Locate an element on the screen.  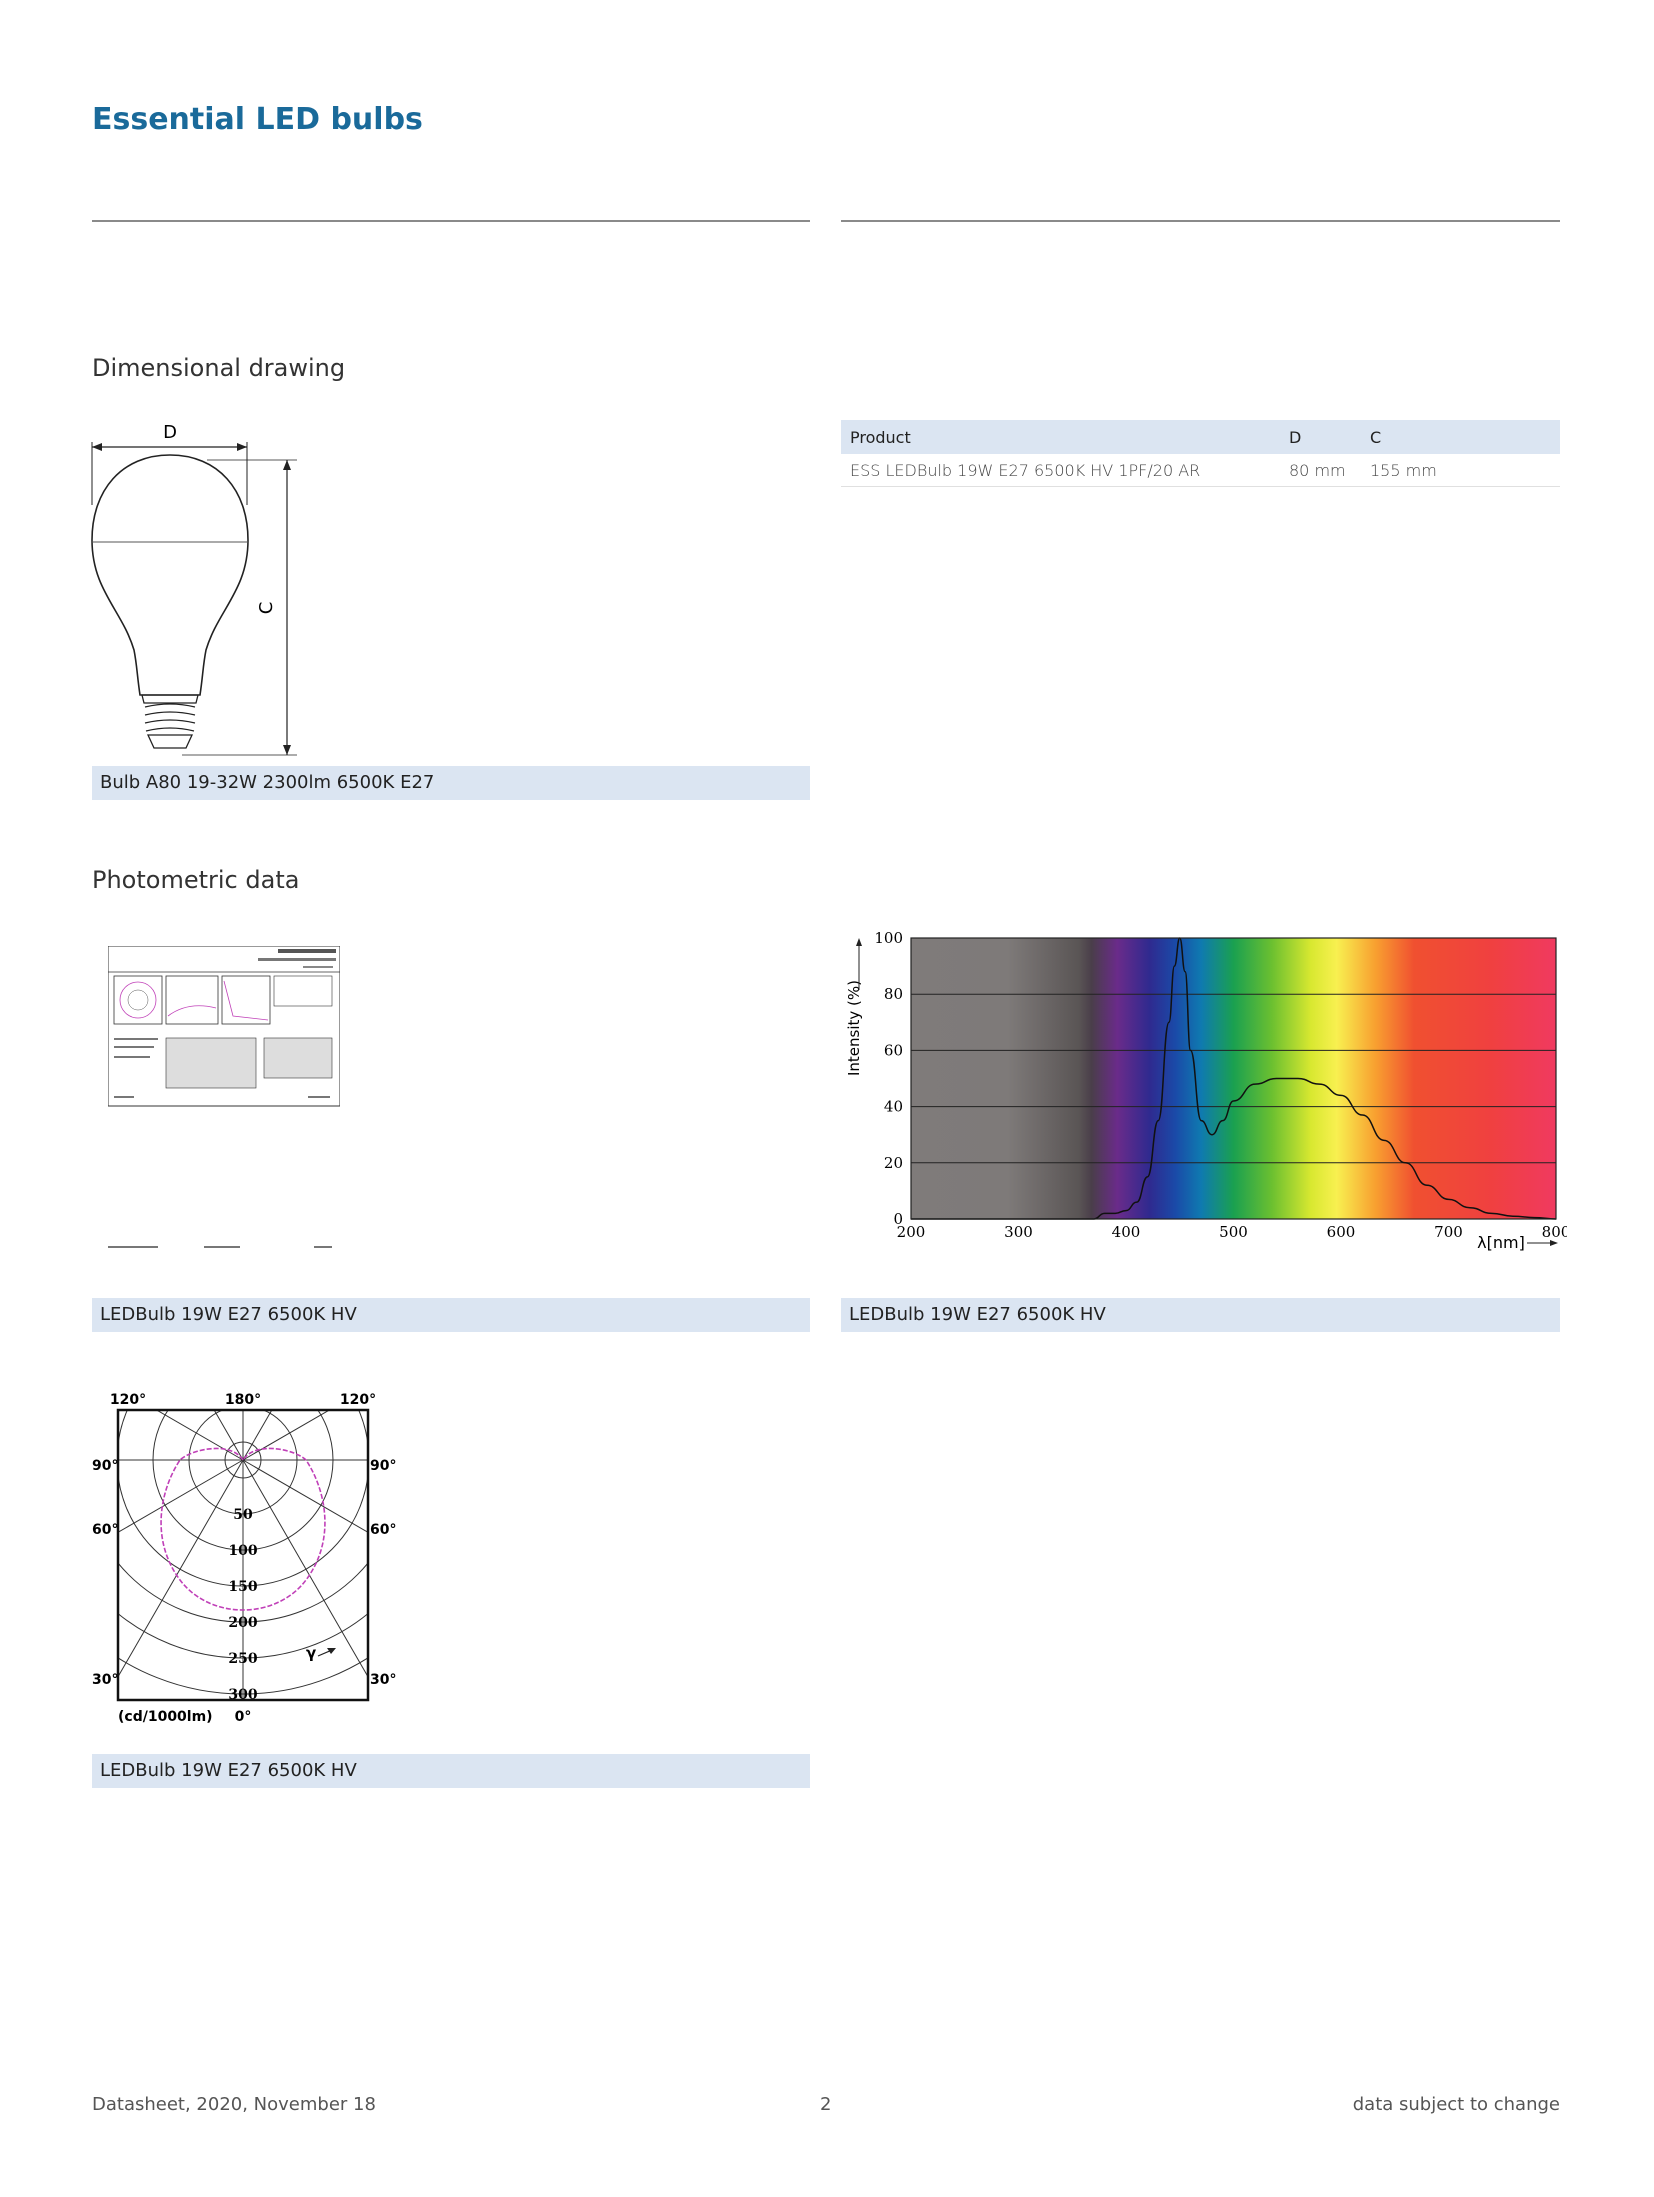
x-tick-label: 400 is located at coordinates (1126, 1232).